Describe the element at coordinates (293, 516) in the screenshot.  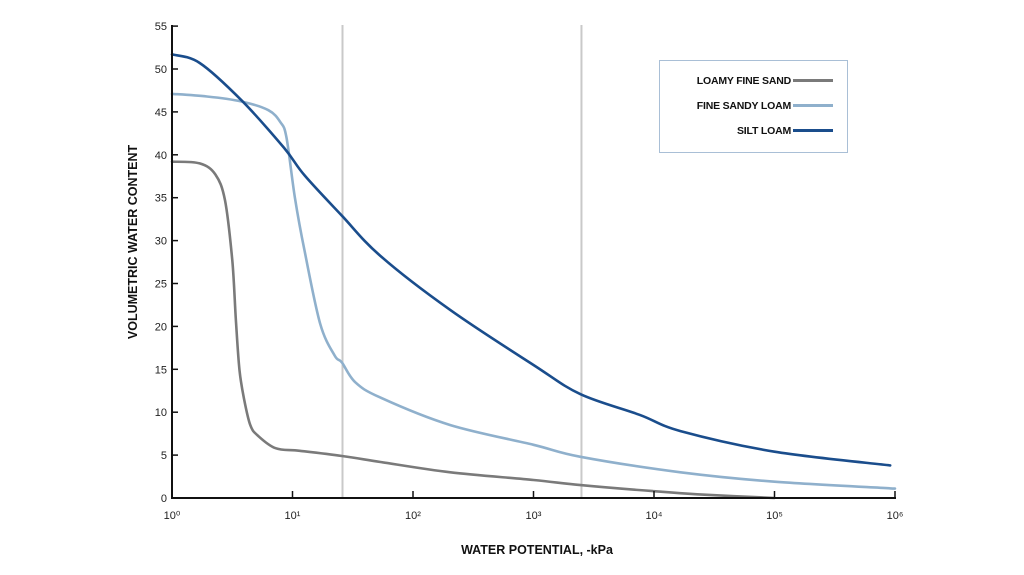
I see `x-tick-label: 10¹` at that location.